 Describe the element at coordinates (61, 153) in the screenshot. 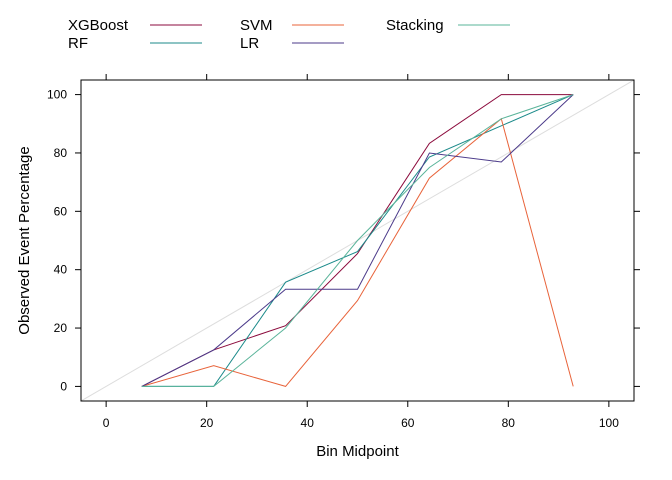

I see `y-tick-label: 80` at that location.